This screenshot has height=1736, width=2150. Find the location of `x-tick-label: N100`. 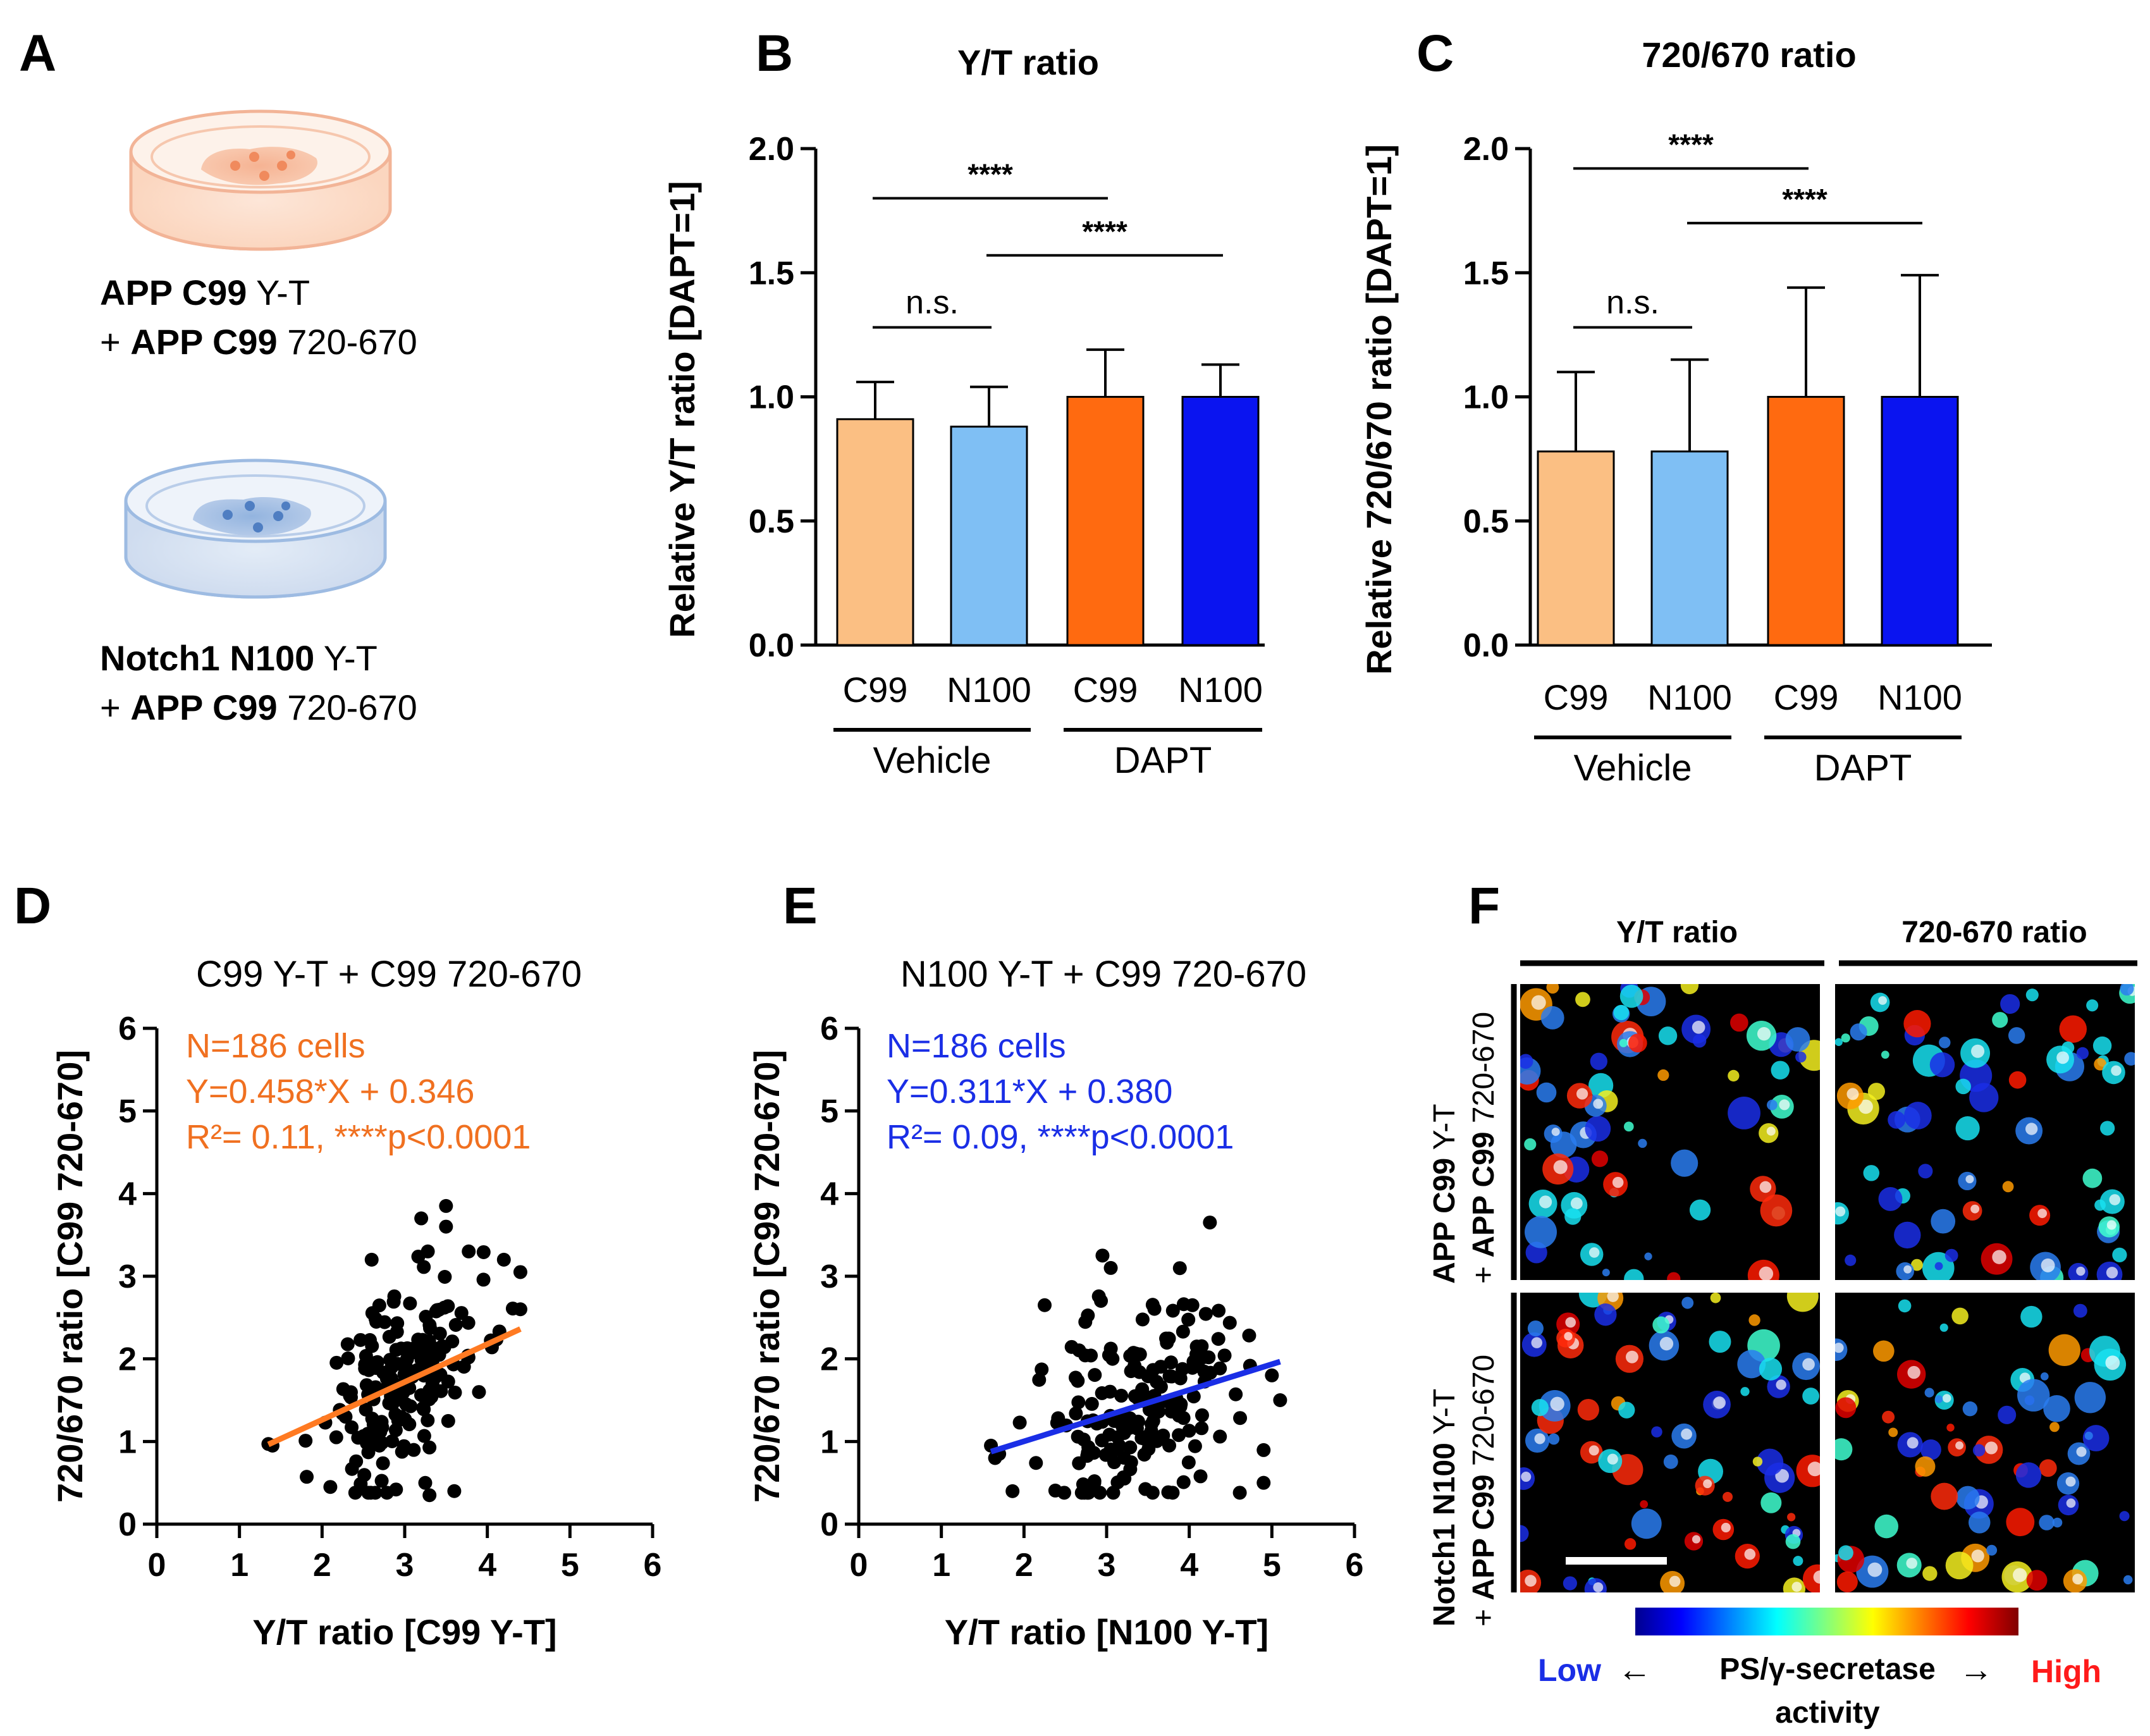

x-tick-label: N100 is located at coordinates (1919, 697).